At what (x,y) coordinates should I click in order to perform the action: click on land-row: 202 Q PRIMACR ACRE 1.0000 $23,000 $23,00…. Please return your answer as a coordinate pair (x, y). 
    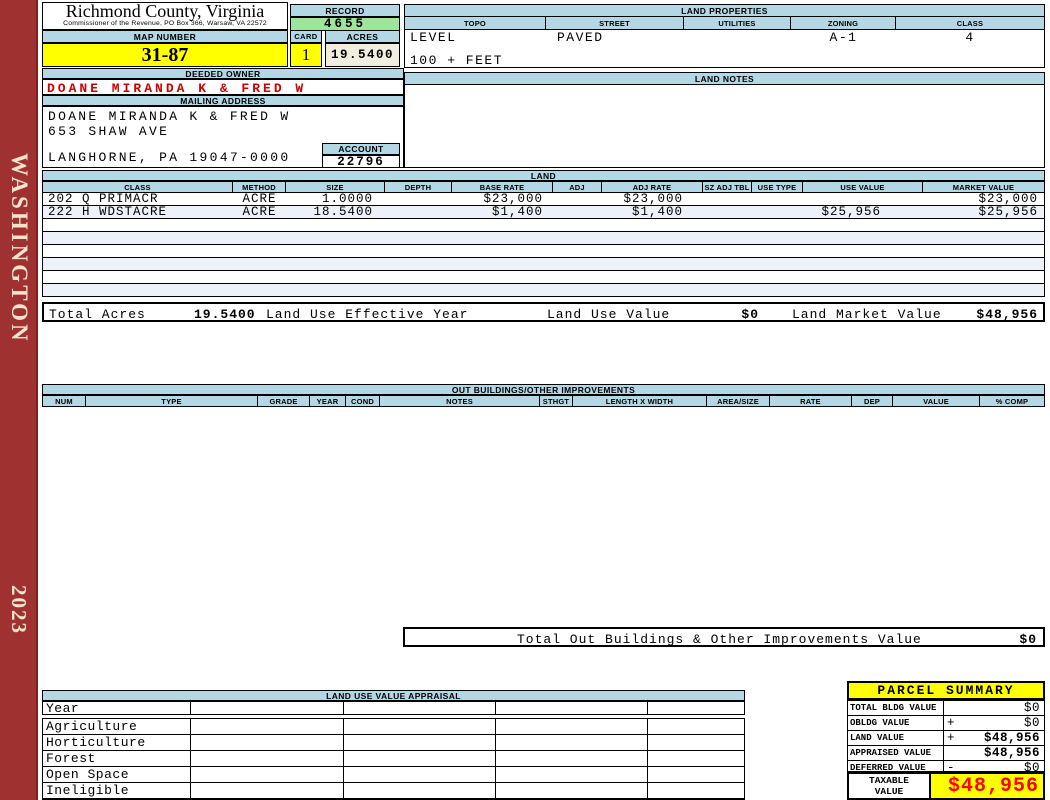
    Looking at the image, I should click on (543, 199).